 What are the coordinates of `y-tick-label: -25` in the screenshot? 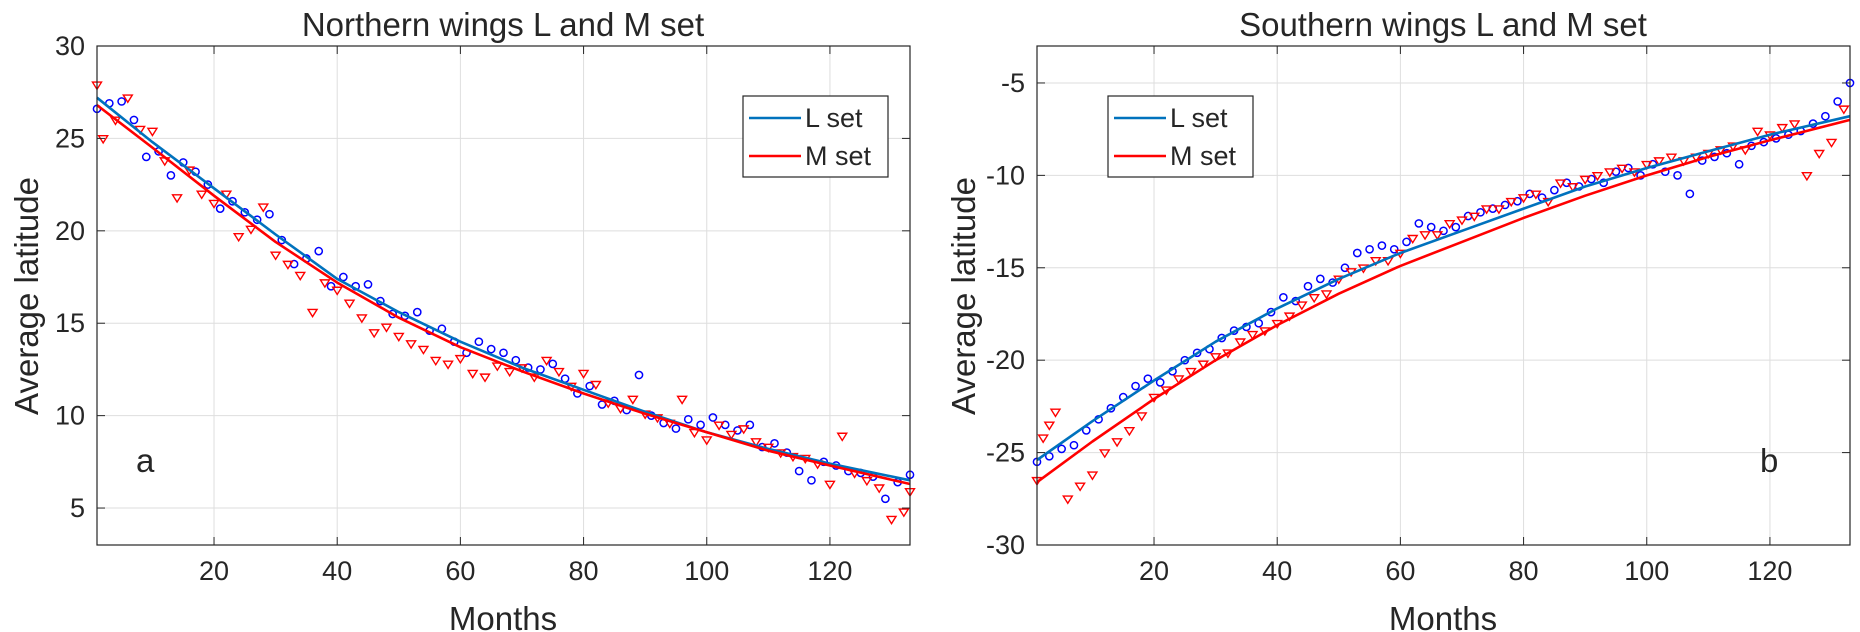 It's located at (1005, 453).